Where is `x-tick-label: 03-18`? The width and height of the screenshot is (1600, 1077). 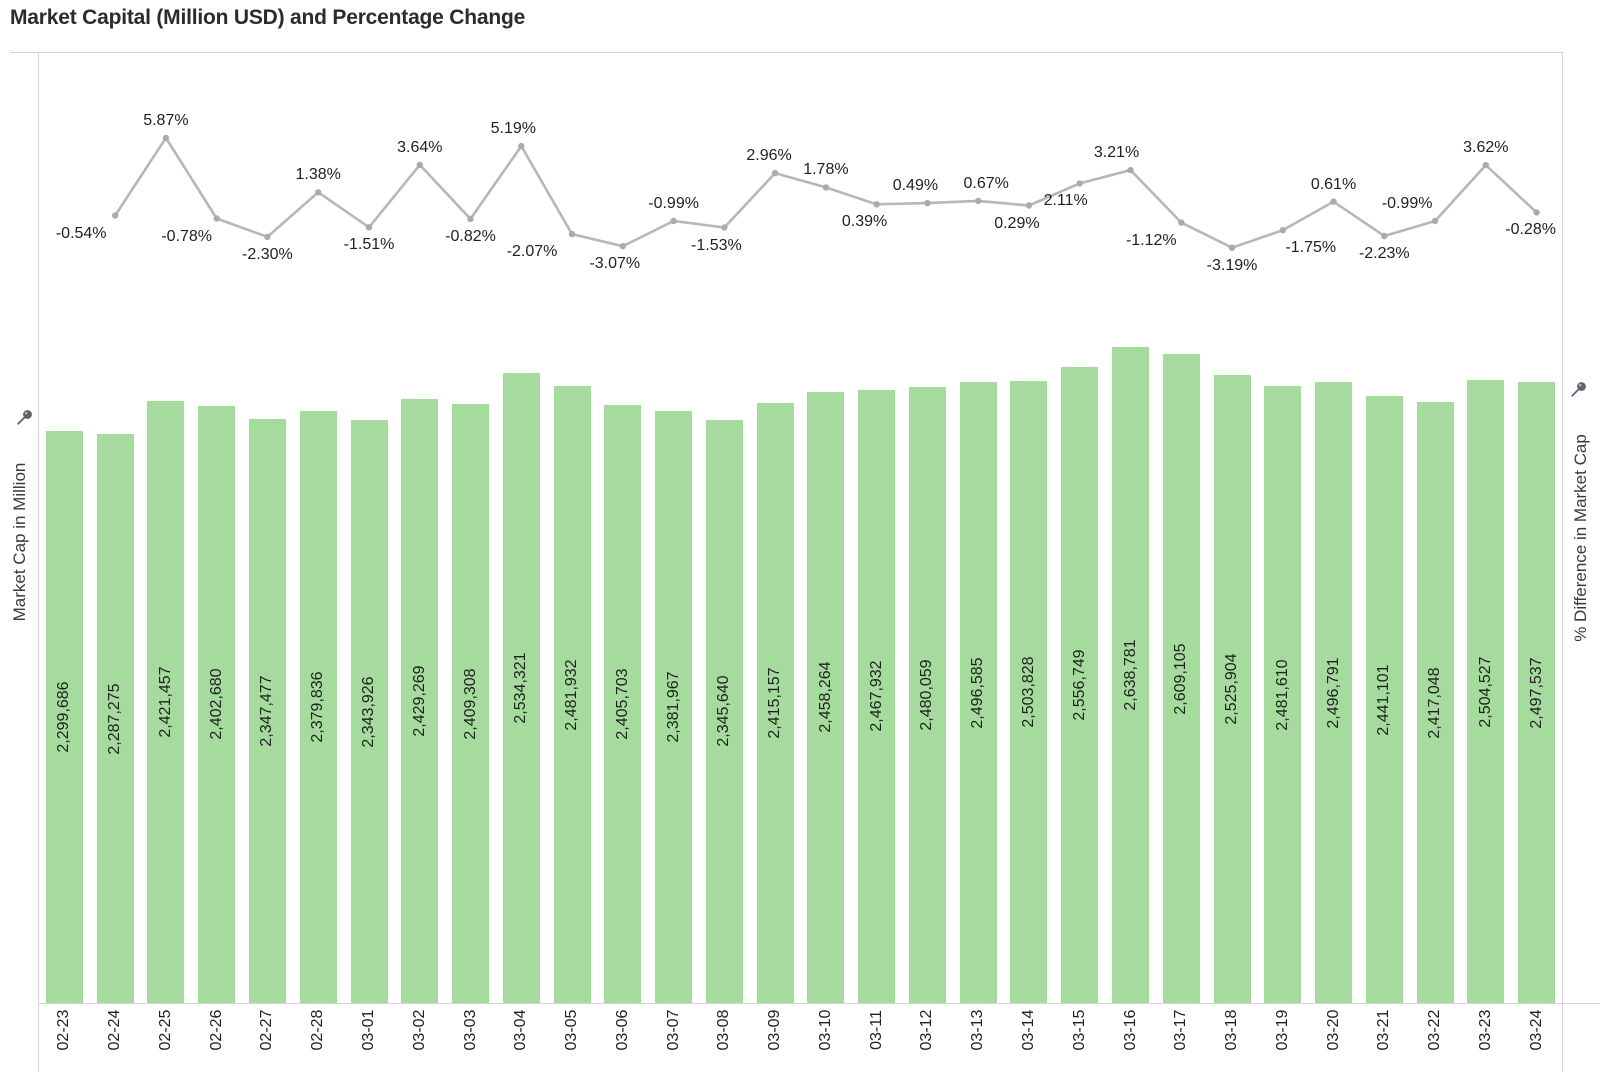 x-tick-label: 03-18 is located at coordinates (1231, 1030).